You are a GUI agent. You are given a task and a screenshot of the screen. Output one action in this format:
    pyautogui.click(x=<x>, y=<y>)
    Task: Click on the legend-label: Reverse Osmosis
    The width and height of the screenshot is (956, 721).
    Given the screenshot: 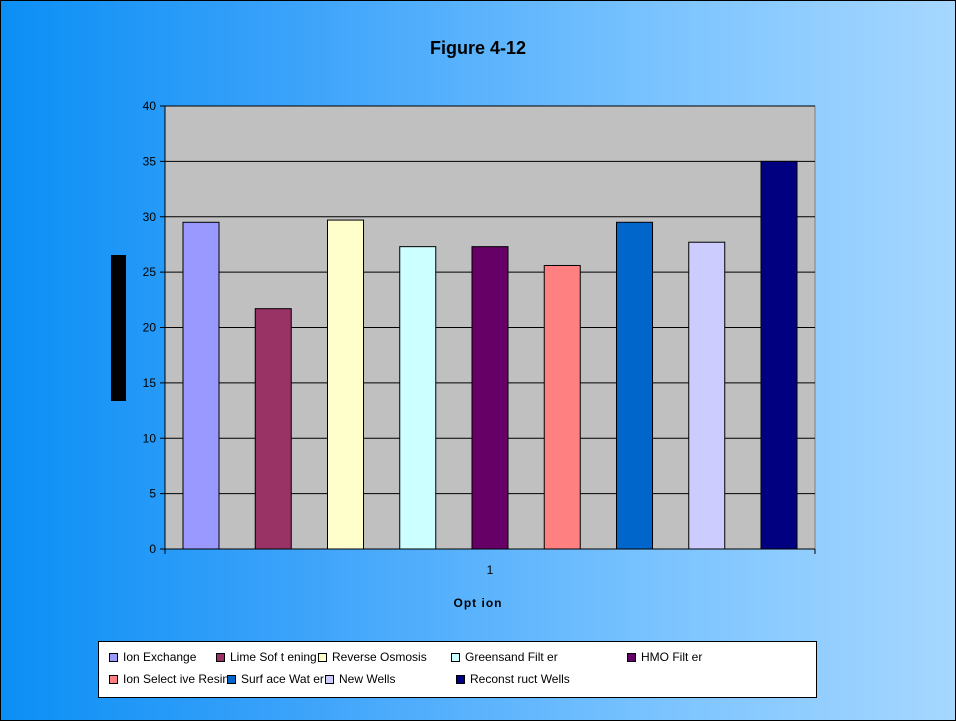 What is the action you would take?
    pyautogui.click(x=379, y=657)
    